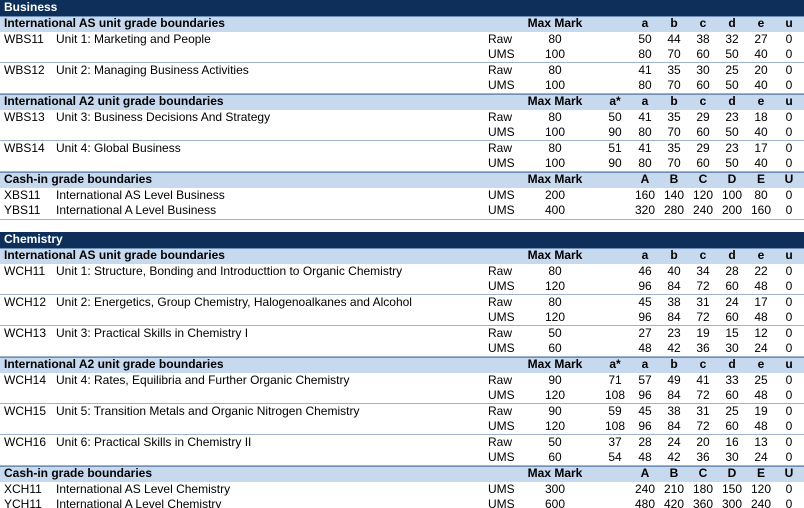 This screenshot has height=508, width=804. Describe the element at coordinates (114, 364) in the screenshot. I see `group-title: International A2 unit grade boundaries` at that location.